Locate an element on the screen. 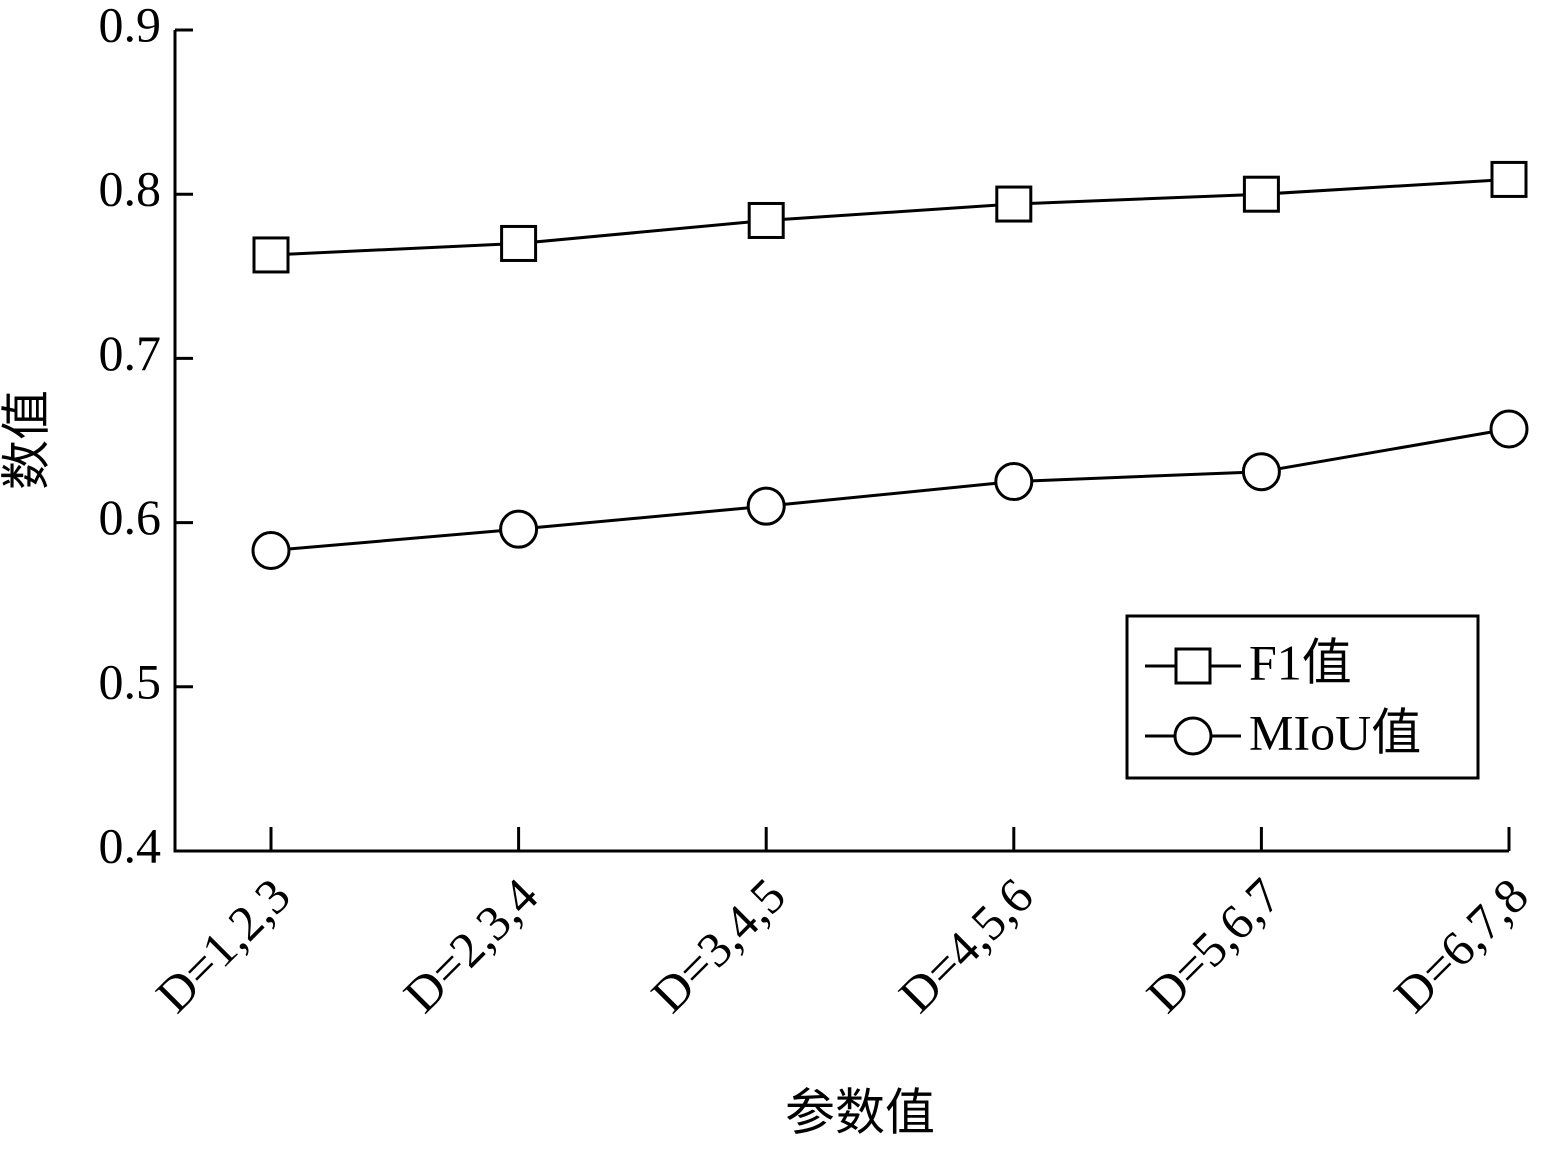  x-tick-label: D=3,4,5 is located at coordinates (718, 945).